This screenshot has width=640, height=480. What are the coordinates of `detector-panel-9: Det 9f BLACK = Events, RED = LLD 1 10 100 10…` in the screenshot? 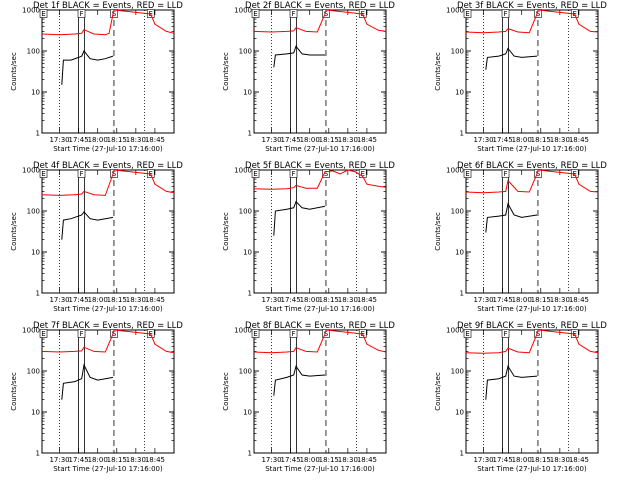 It's located at (520, 397).